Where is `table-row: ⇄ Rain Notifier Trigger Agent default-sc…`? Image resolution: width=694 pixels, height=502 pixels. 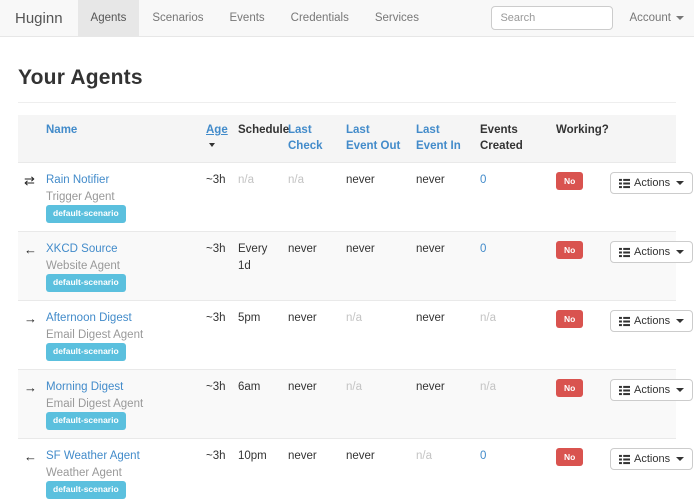 table-row: ⇄ Rain Notifier Trigger Agent default-sc… is located at coordinates (356, 197).